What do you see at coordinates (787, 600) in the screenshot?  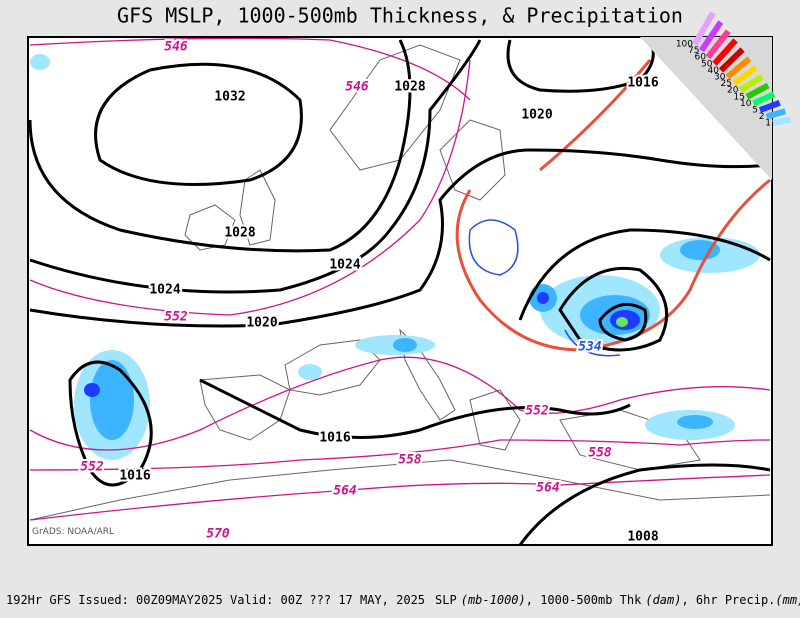 I see `footer-precip-unit: (mm)` at bounding box center [787, 600].